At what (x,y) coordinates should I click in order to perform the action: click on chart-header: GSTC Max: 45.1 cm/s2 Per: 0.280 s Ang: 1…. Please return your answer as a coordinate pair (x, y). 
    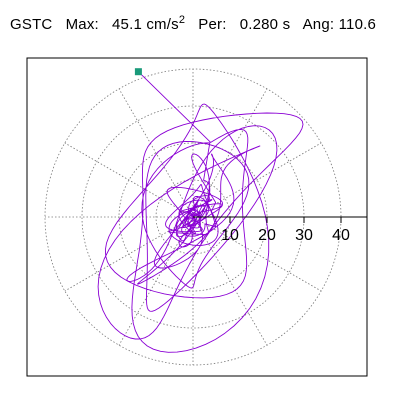
    Looking at the image, I should click on (193, 23).